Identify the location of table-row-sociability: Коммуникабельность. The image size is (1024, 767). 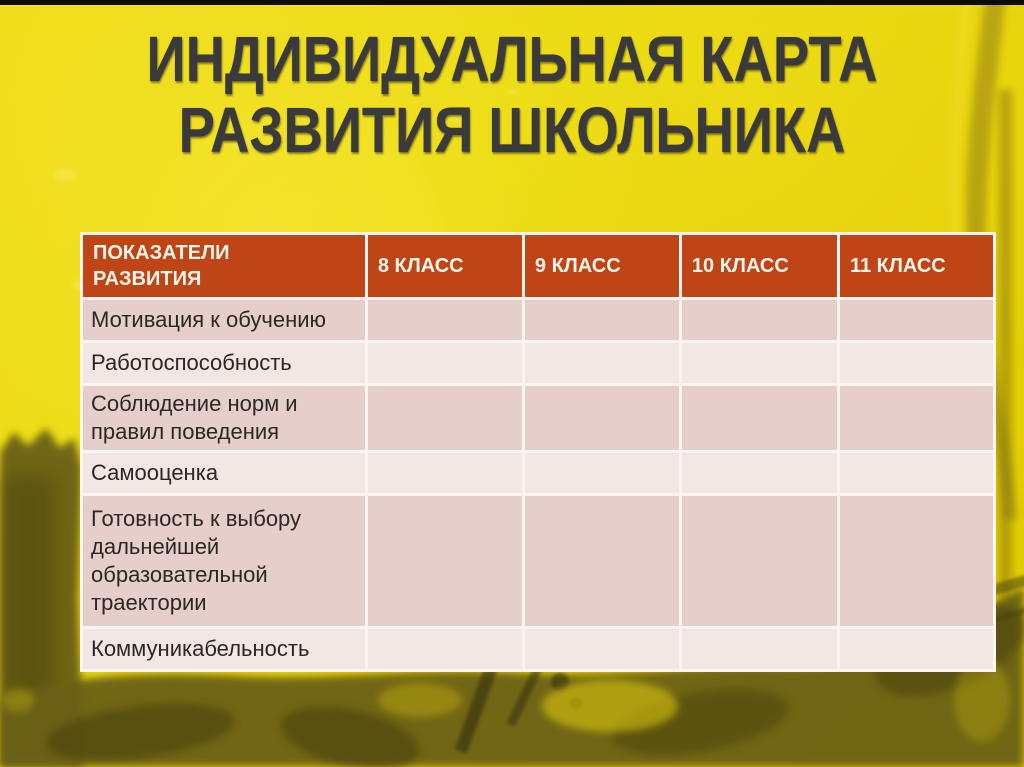
(538, 649).